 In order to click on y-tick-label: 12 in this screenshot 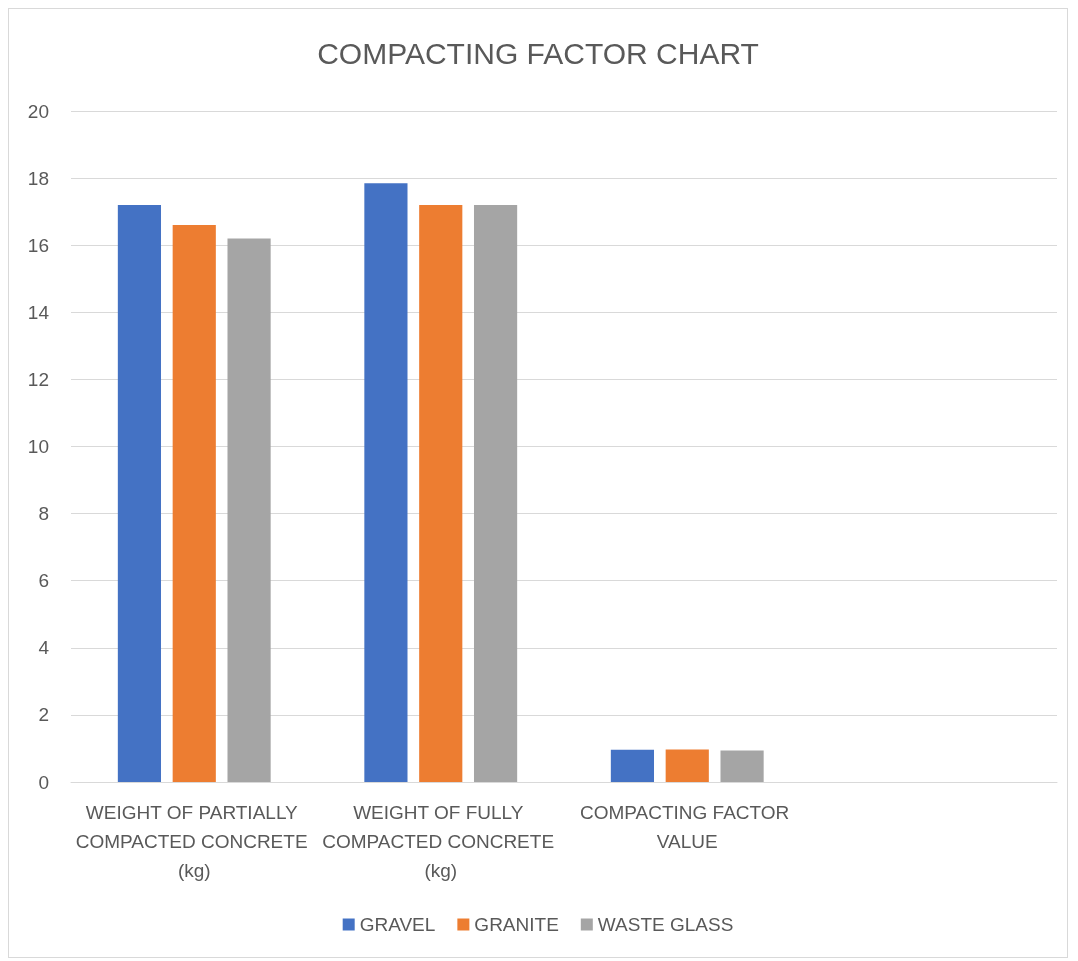, I will do `click(38, 379)`.